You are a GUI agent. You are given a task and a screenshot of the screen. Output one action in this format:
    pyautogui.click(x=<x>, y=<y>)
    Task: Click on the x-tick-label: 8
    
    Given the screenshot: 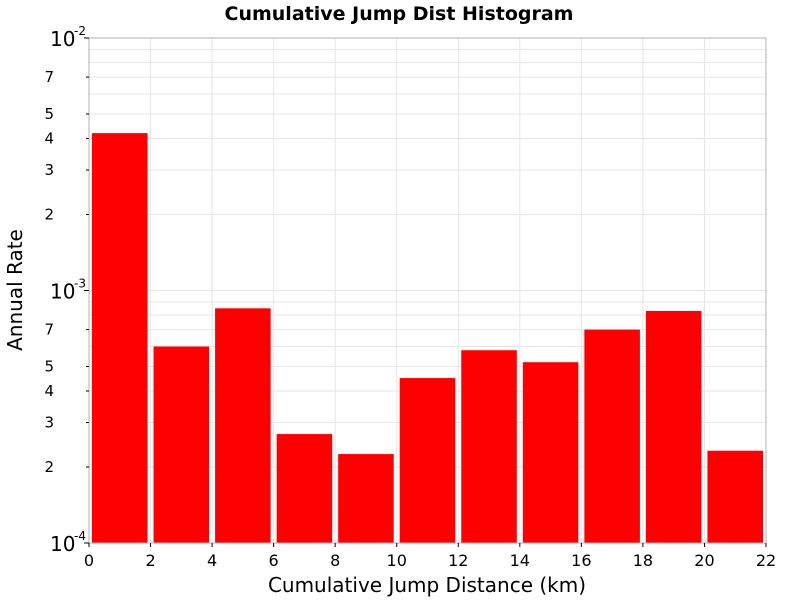 What is the action you would take?
    pyautogui.click(x=335, y=560)
    